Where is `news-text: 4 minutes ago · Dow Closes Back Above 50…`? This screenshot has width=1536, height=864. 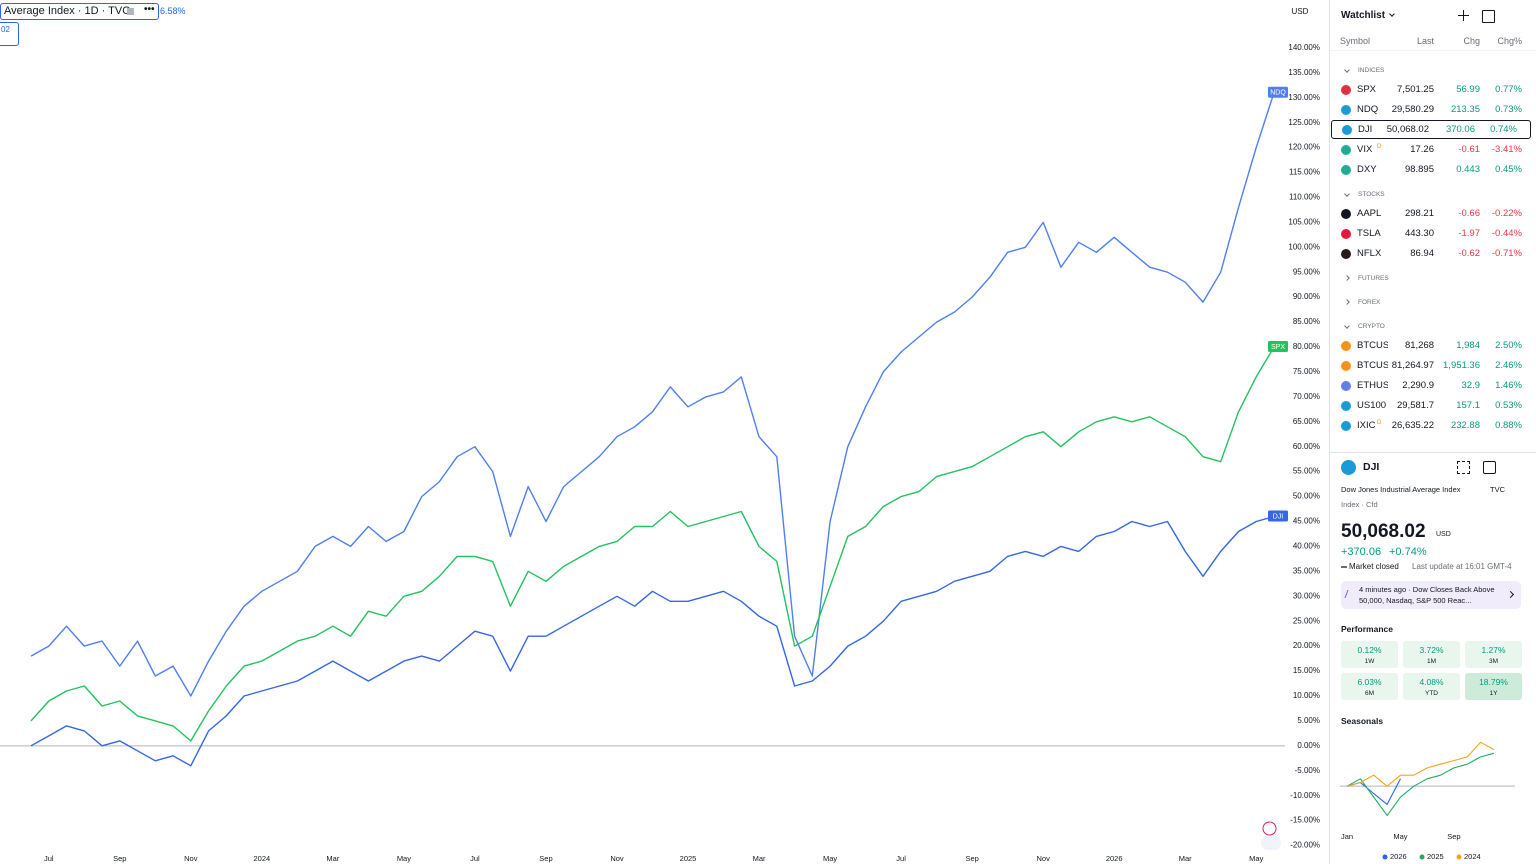 news-text: 4 minutes ago · Dow Closes Back Above 50… is located at coordinates (1427, 595).